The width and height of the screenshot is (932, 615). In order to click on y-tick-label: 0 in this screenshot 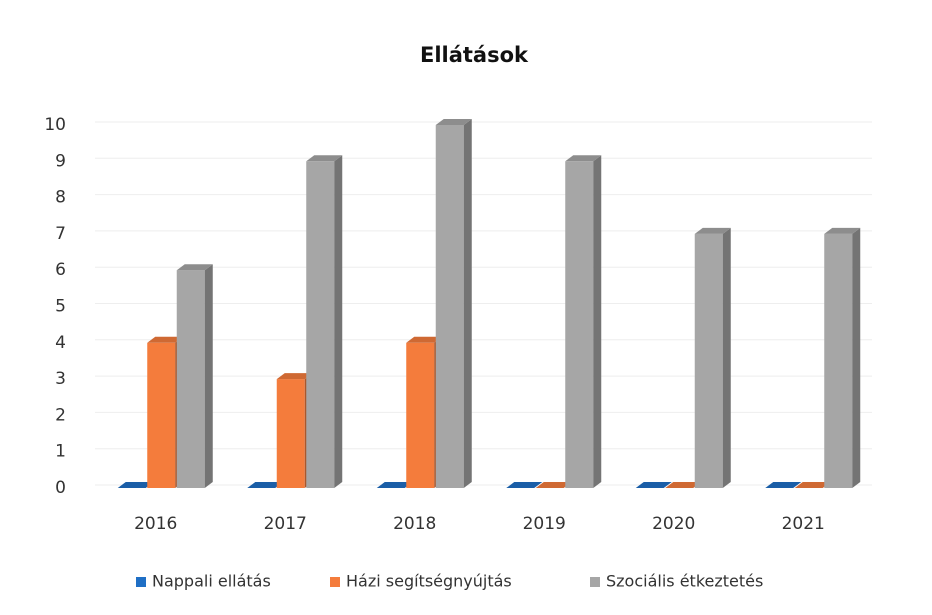, I will do `click(60, 488)`.